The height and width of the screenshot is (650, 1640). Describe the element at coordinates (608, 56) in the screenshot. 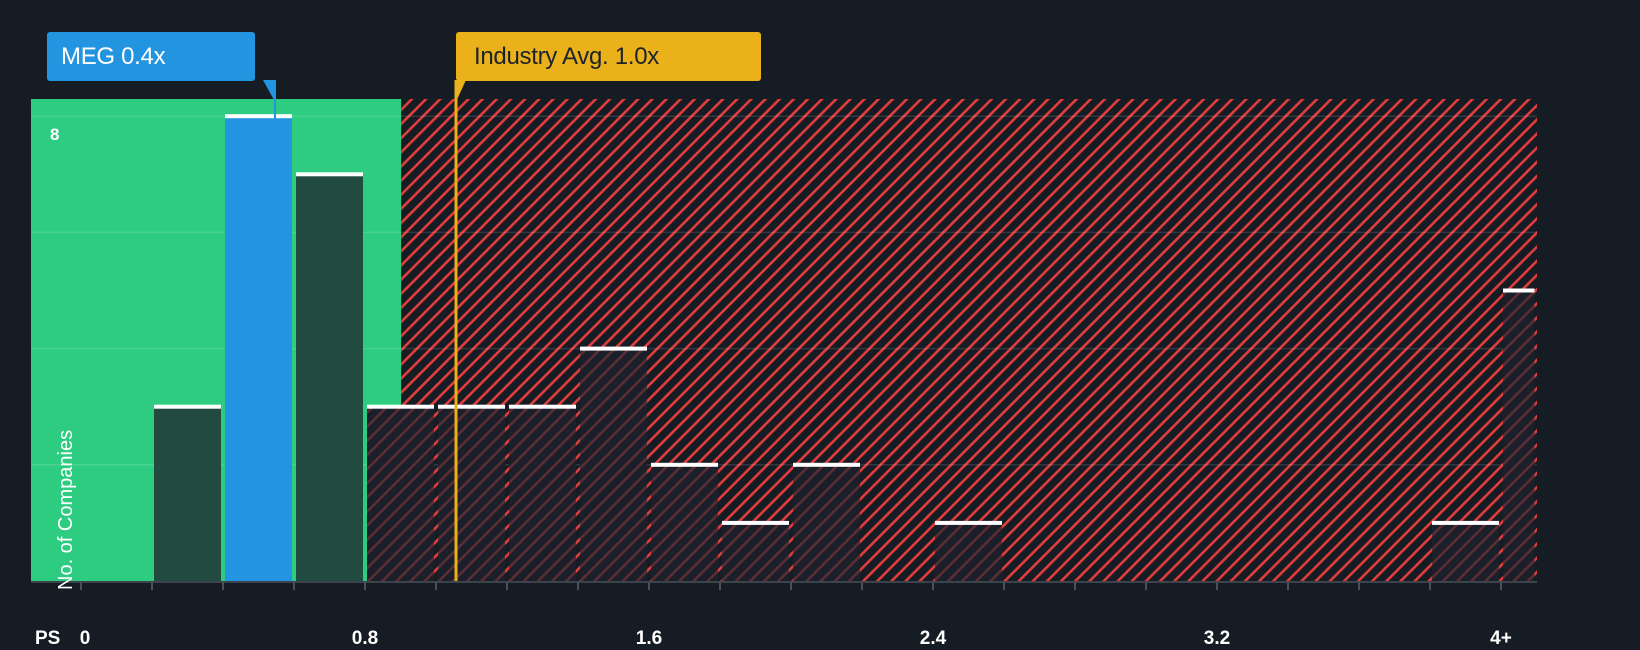

I see `industry-average-callout: Industry Avg. 1.0x` at that location.